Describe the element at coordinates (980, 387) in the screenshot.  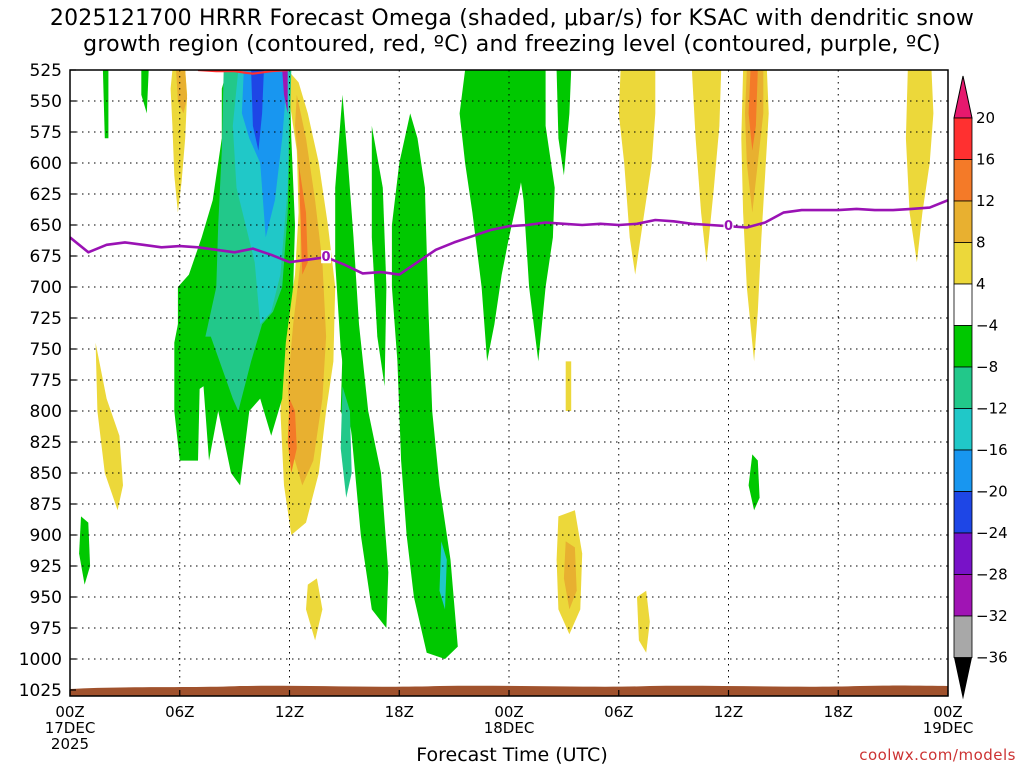
I see `colorbar: 20 16 12 8 4 −4 −8 −12 −16 −20 −24 −28 −32 −36` at that location.